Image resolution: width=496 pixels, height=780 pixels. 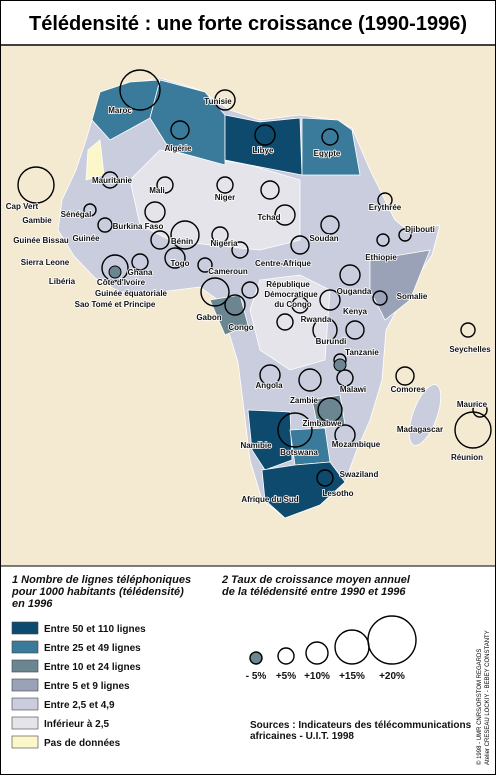 I want to click on country-label: Guinée Bissau, so click(x=41, y=240).